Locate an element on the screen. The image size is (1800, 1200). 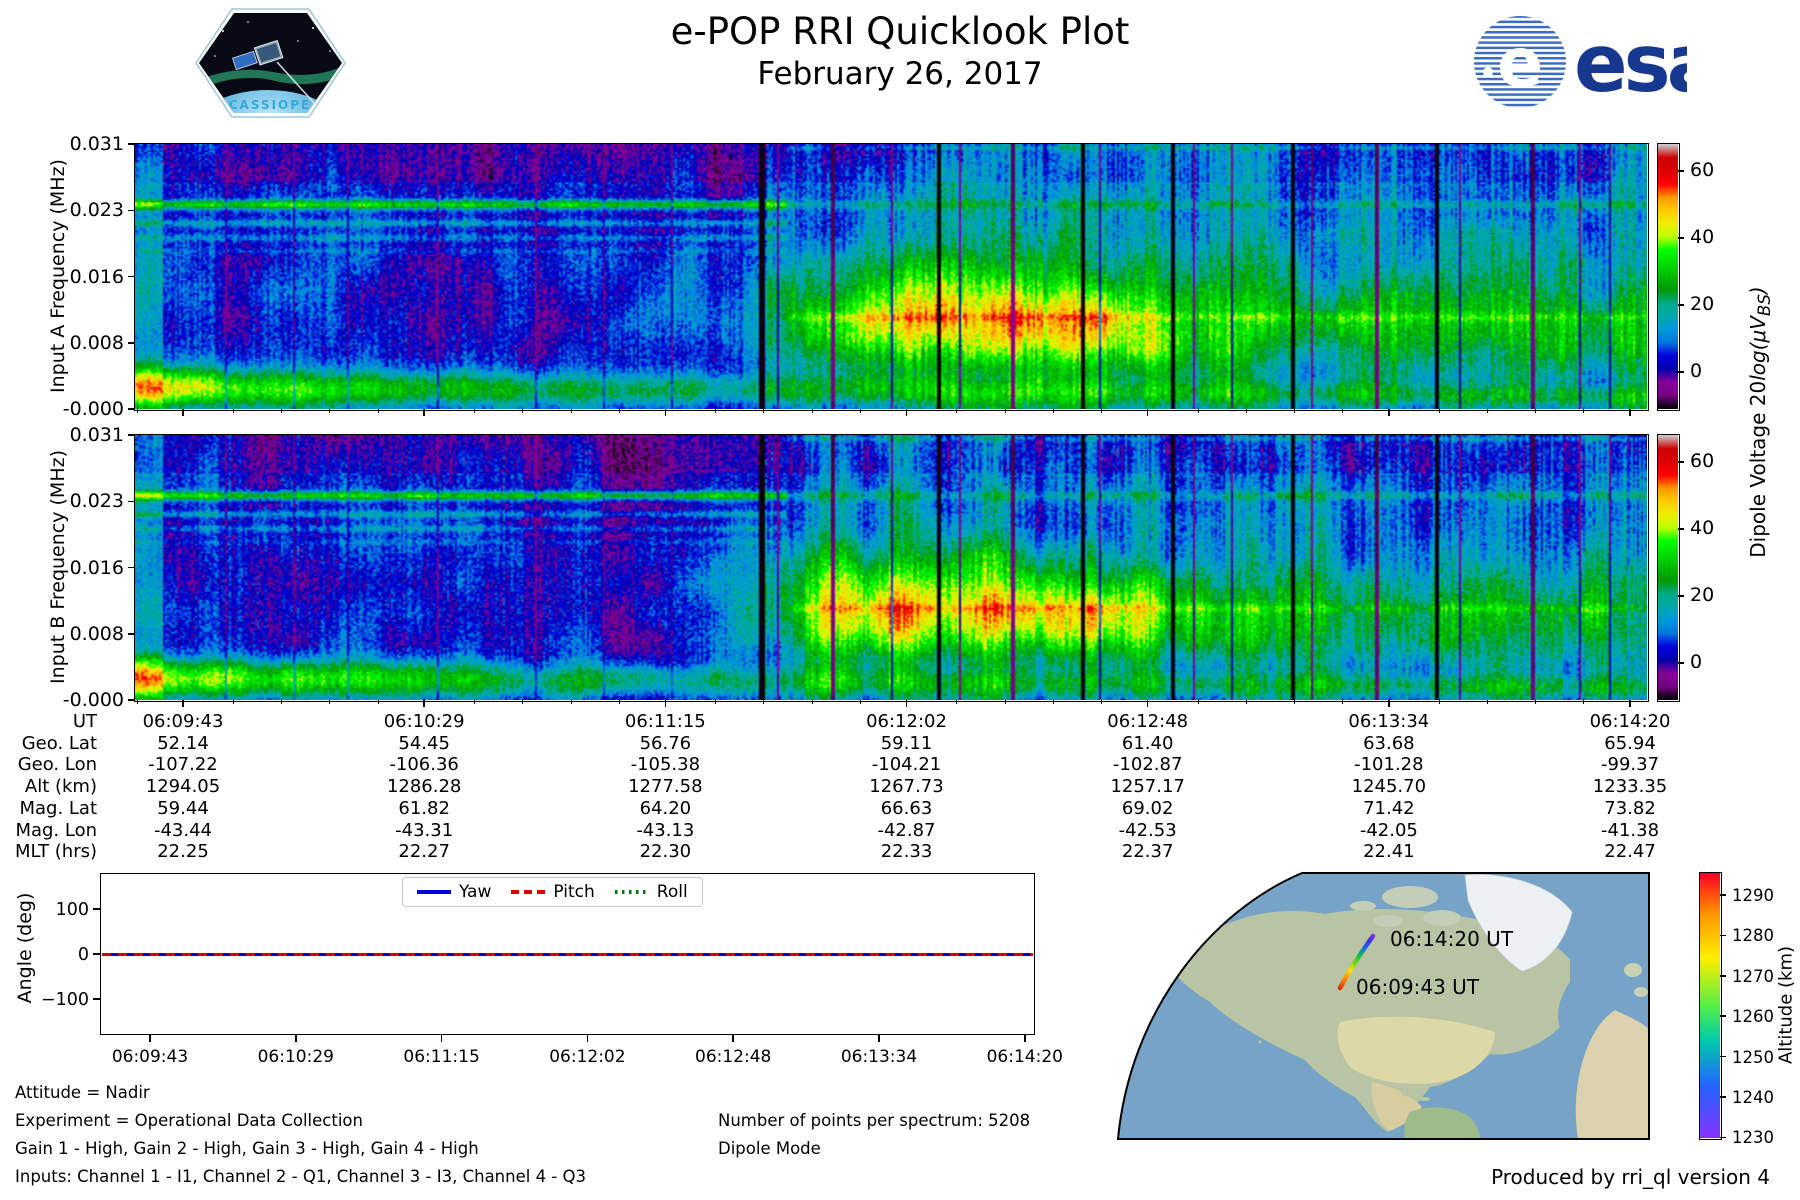
altitude-tick-label: 1270 is located at coordinates (1753, 976).